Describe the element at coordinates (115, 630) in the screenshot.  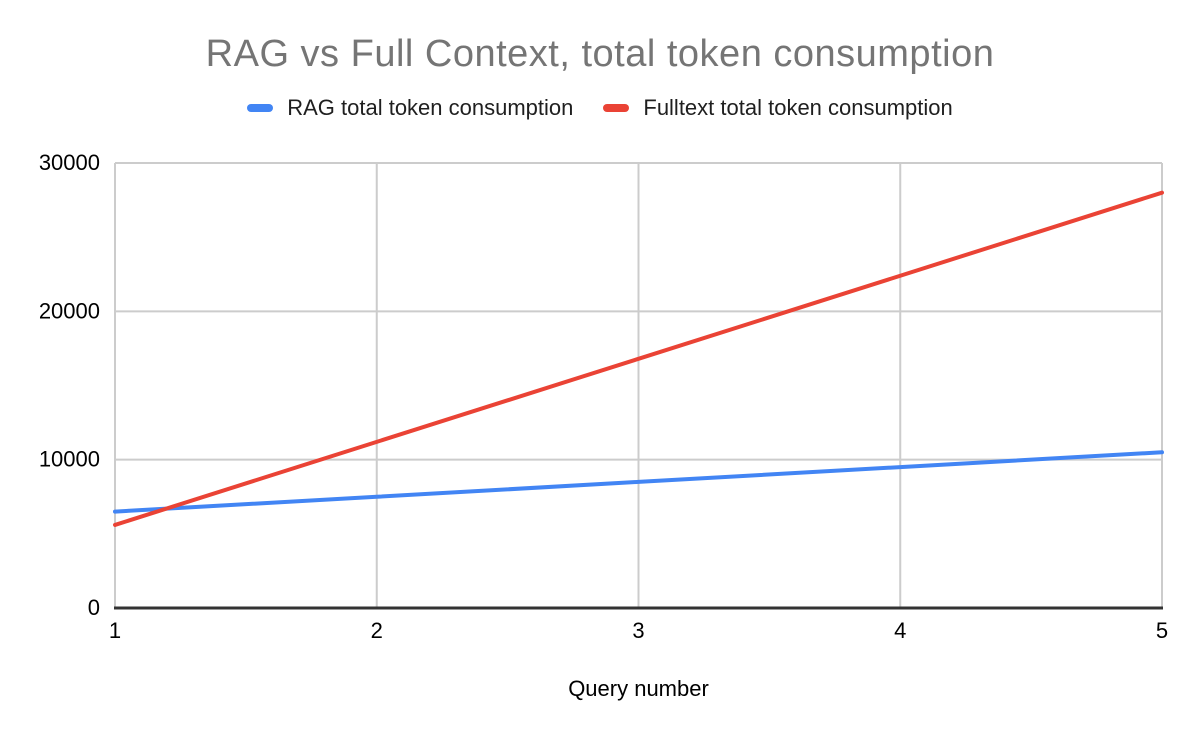
I see `x-tick-label: 1` at that location.